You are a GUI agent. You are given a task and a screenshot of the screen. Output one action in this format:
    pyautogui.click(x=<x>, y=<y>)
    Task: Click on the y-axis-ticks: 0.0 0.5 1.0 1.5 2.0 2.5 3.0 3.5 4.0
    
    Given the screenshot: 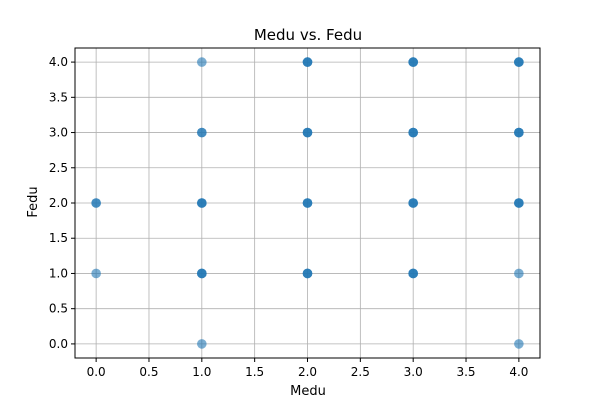 What is the action you would take?
    pyautogui.click(x=62, y=203)
    